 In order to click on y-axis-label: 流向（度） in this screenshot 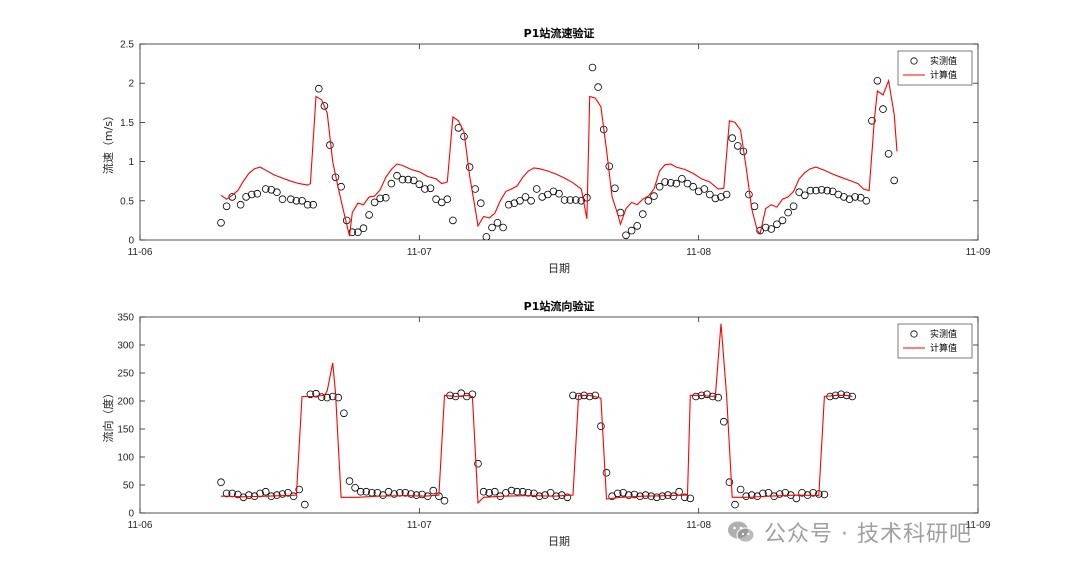, I will do `click(108, 415)`.